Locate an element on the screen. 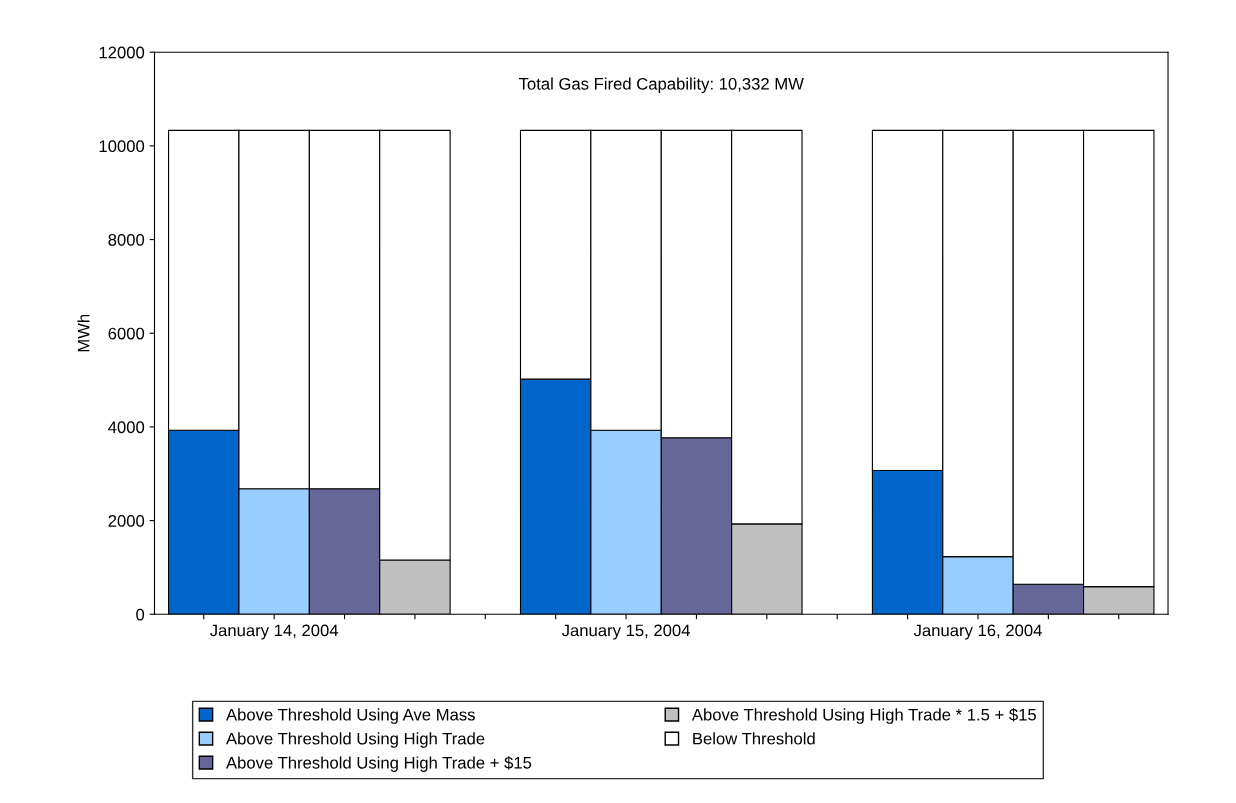  y-axis-title: MWh is located at coordinates (83, 333).